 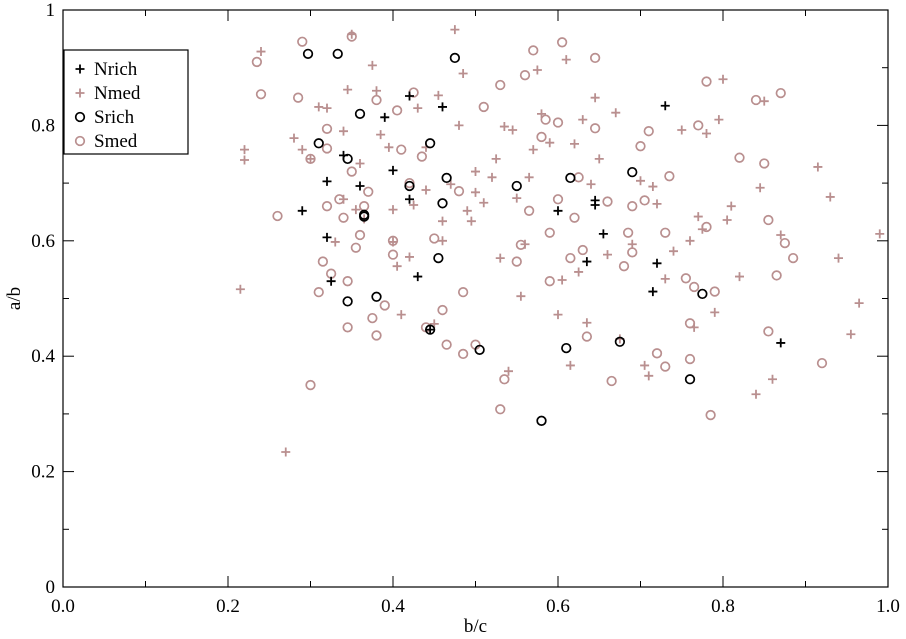 I want to click on legend-marker-nrich, so click(x=80, y=69).